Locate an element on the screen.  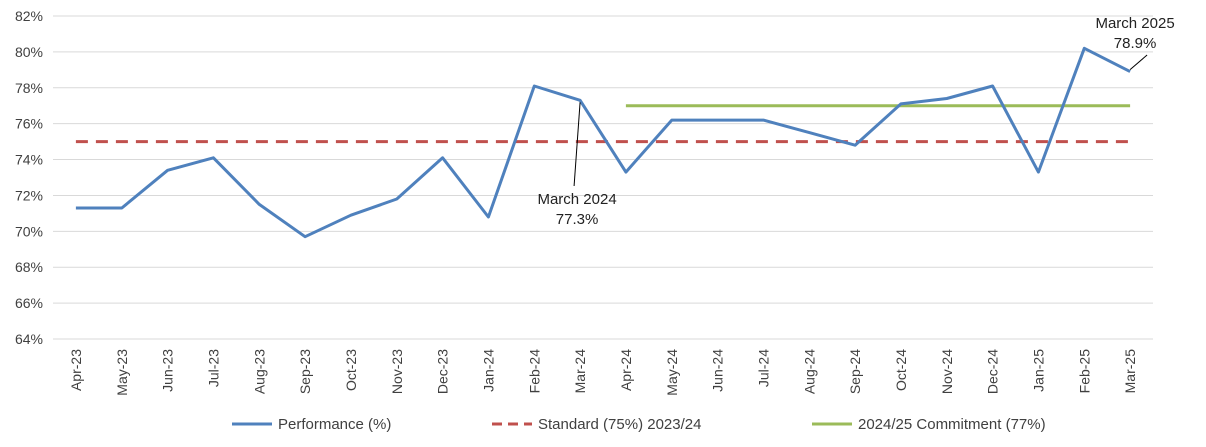
x-tick-label: Mar-24 is located at coordinates (580, 371).